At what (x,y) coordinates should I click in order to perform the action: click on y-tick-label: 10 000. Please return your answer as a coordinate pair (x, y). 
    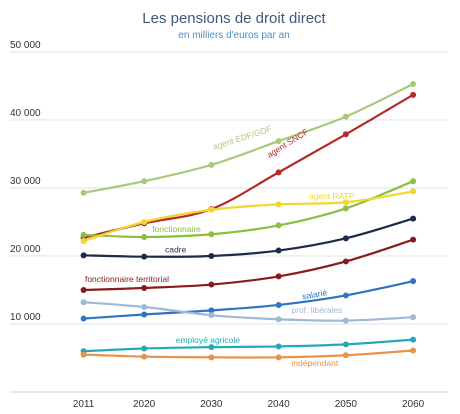
    Looking at the image, I should click on (25, 317).